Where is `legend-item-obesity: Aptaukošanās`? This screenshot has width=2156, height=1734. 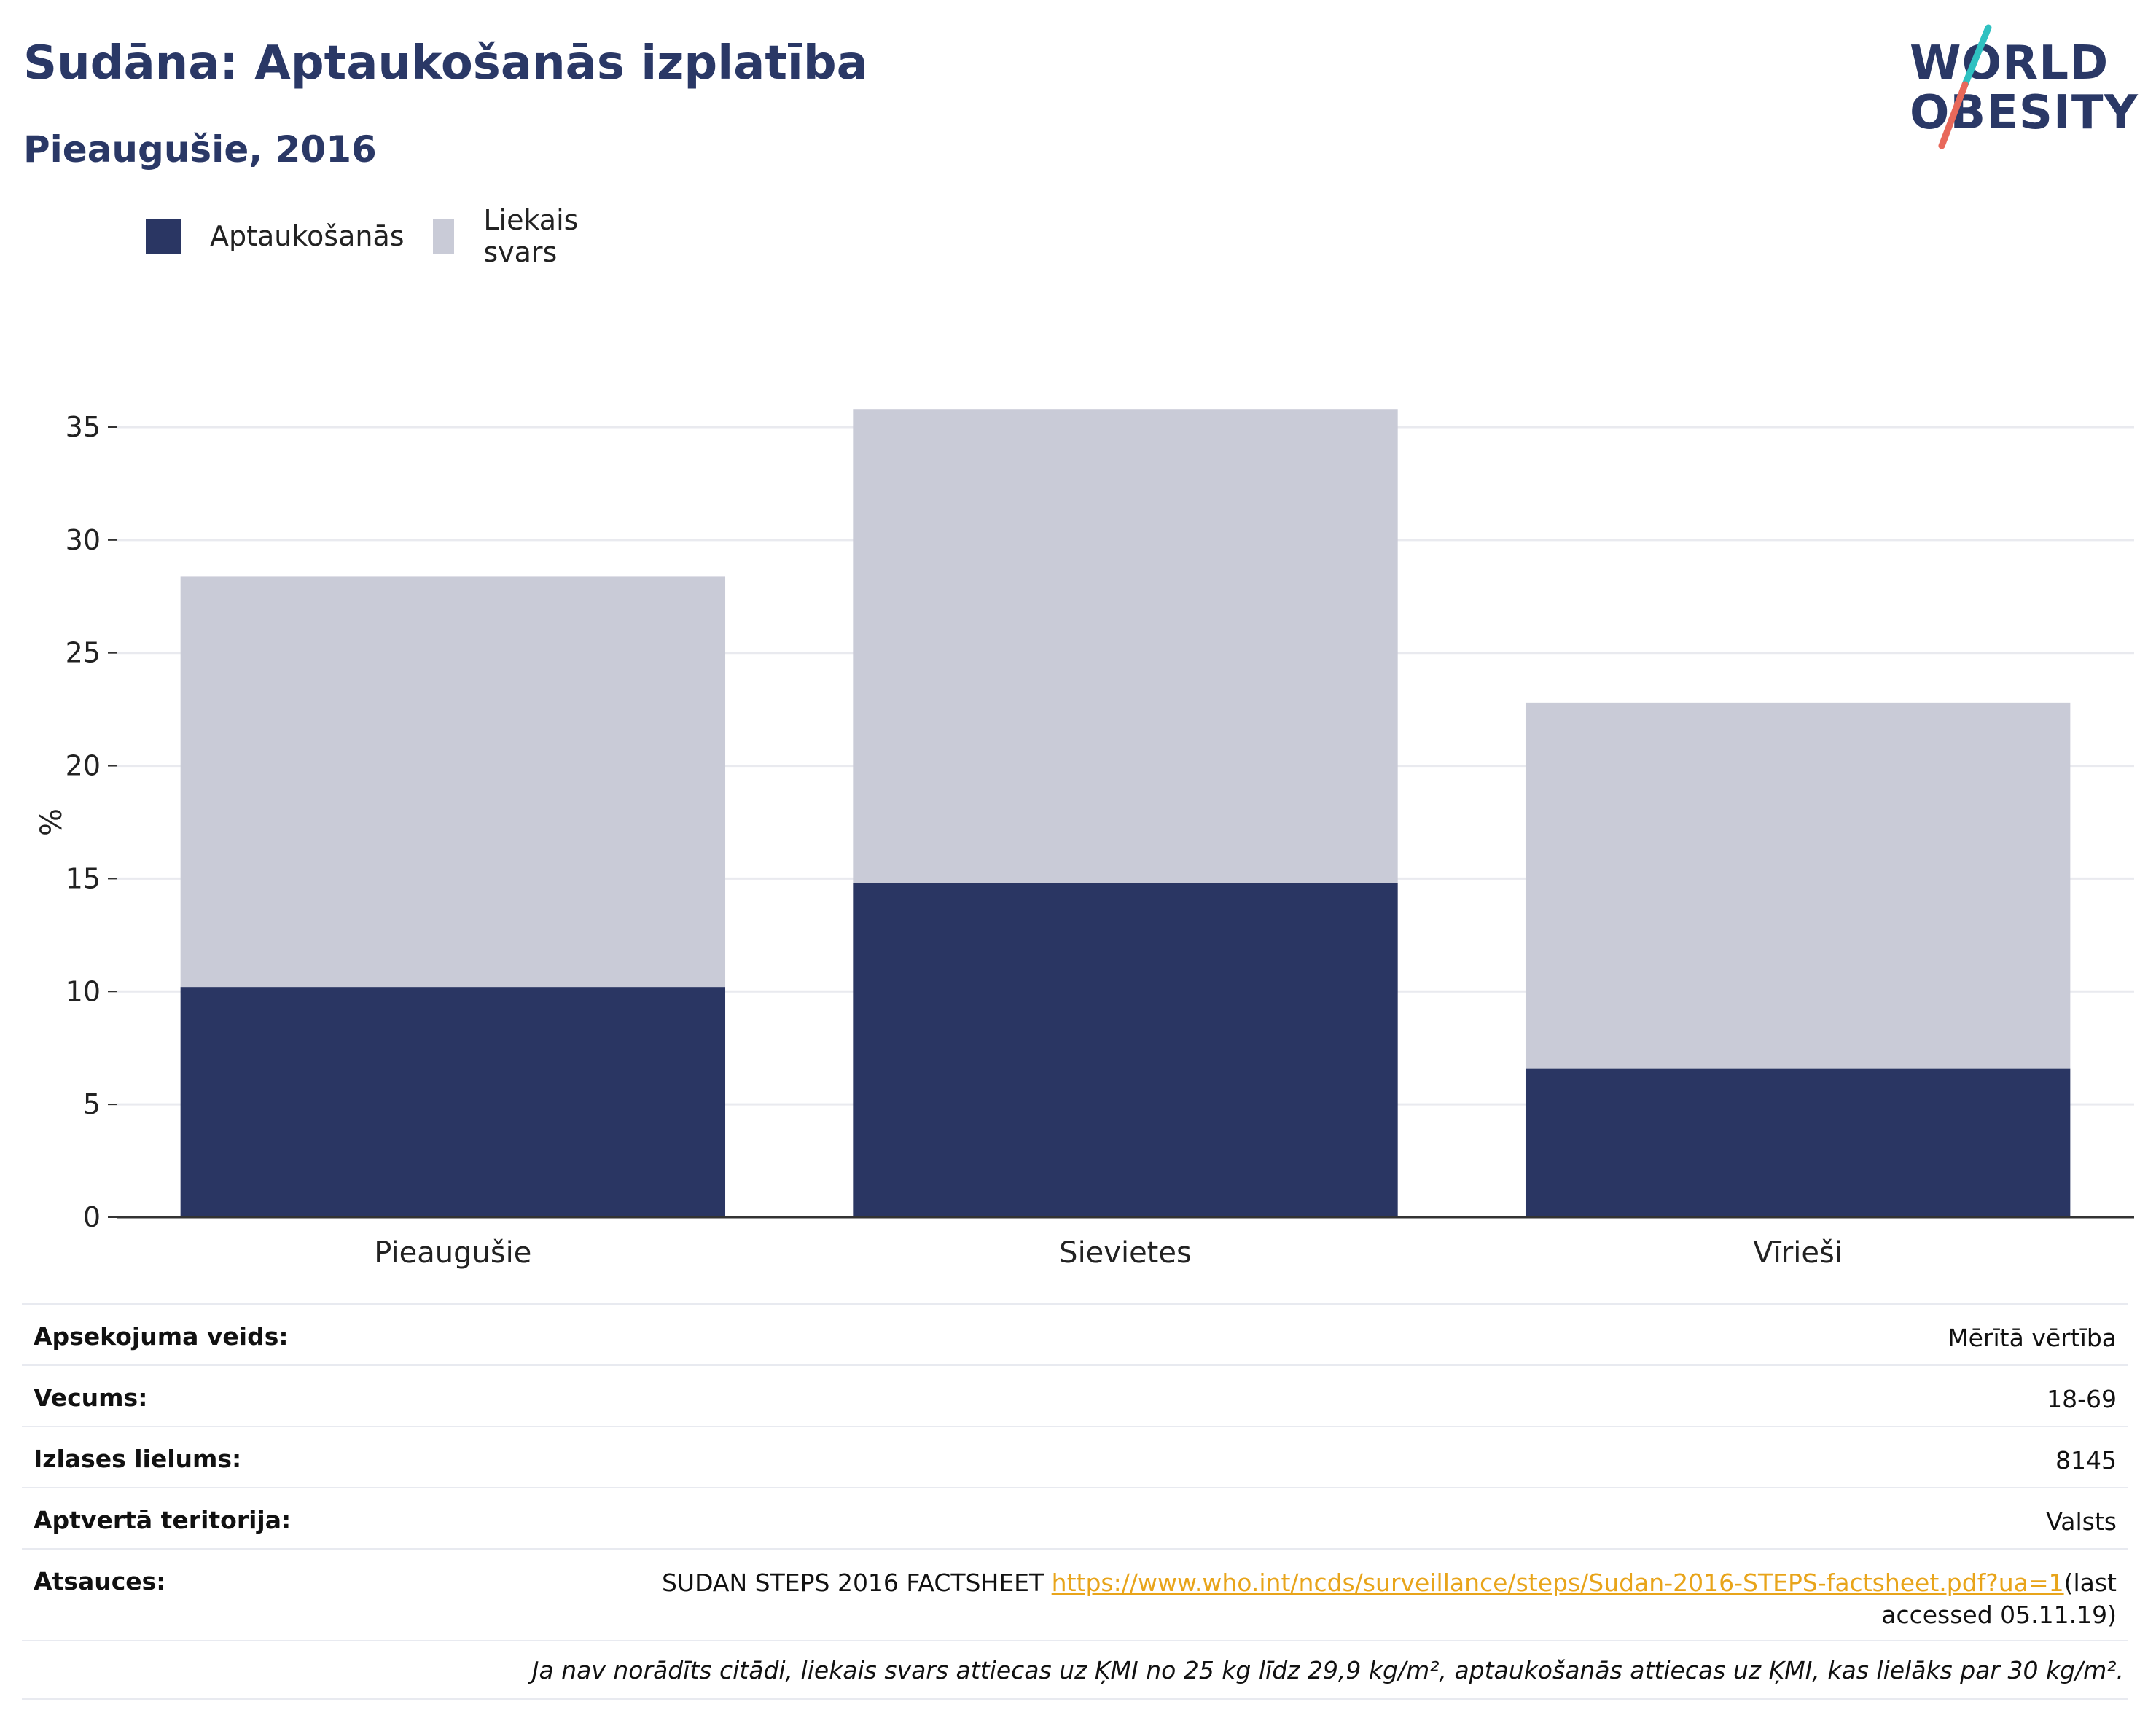 legend-item-obesity: Aptaukošanās is located at coordinates (276, 236).